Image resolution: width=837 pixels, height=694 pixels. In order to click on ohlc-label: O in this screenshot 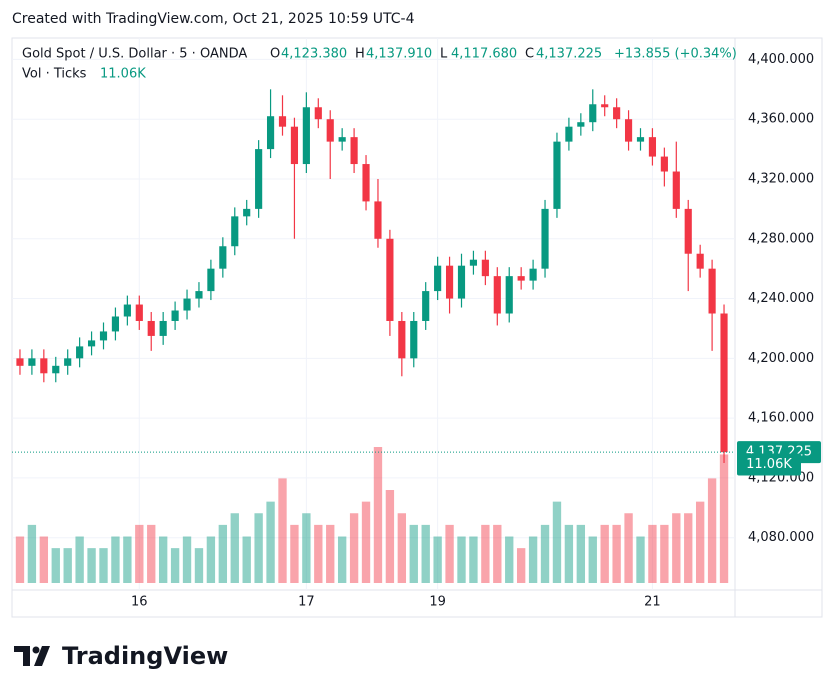, I will do `click(275, 54)`.